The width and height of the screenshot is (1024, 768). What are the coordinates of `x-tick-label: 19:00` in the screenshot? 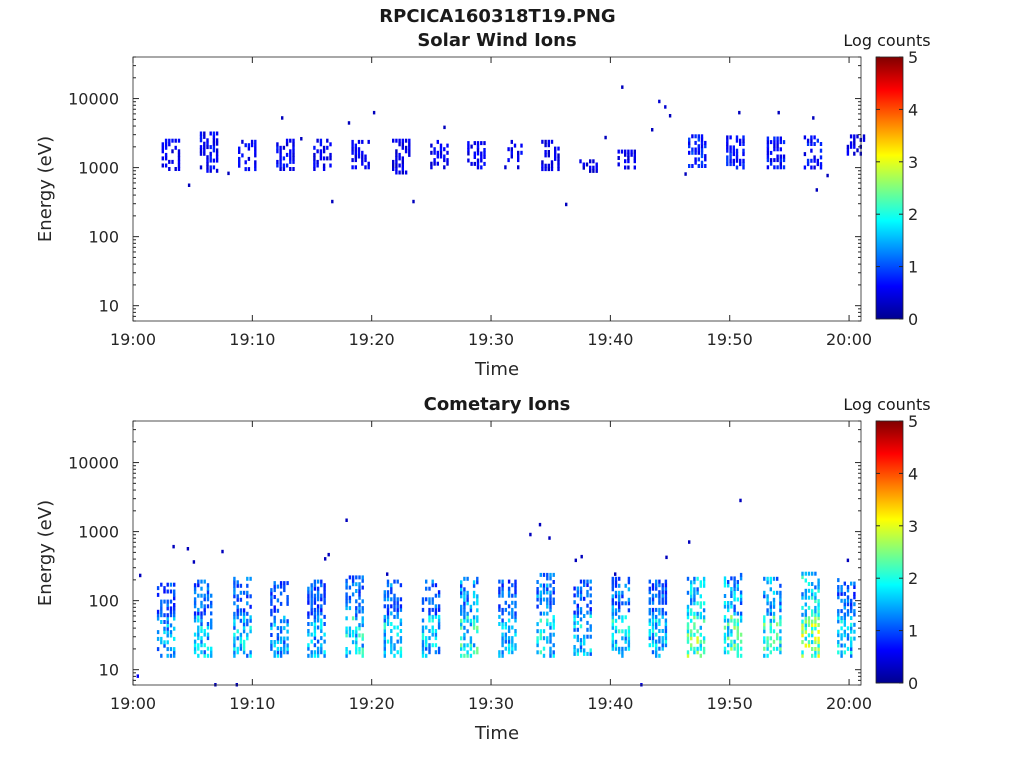 It's located at (133, 703).